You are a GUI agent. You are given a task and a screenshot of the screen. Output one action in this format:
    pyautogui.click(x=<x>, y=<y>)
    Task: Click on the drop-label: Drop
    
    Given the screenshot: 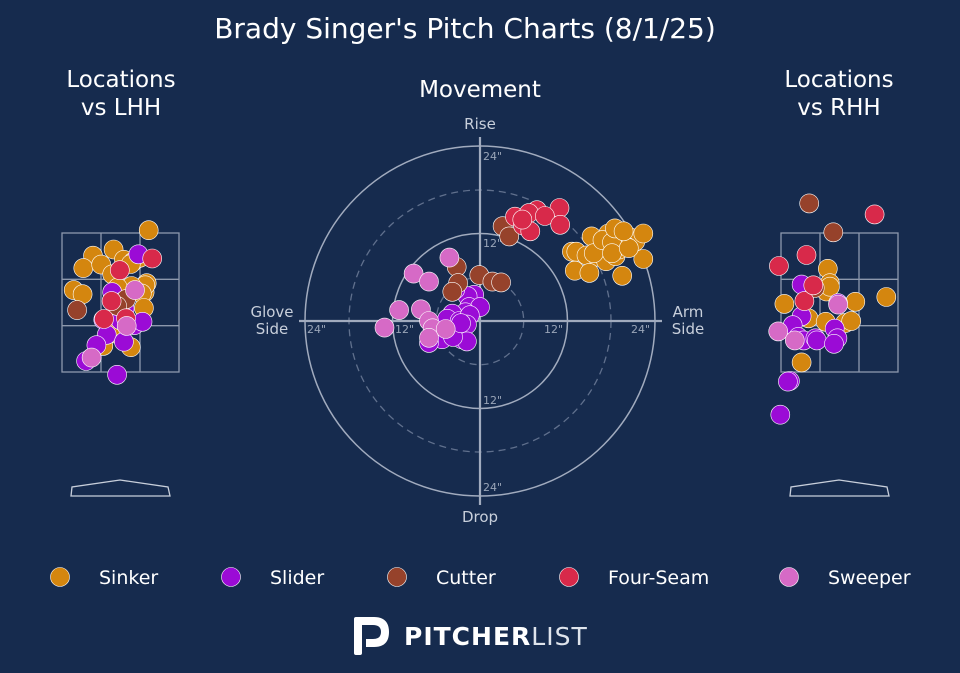 What is the action you would take?
    pyautogui.click(x=480, y=517)
    